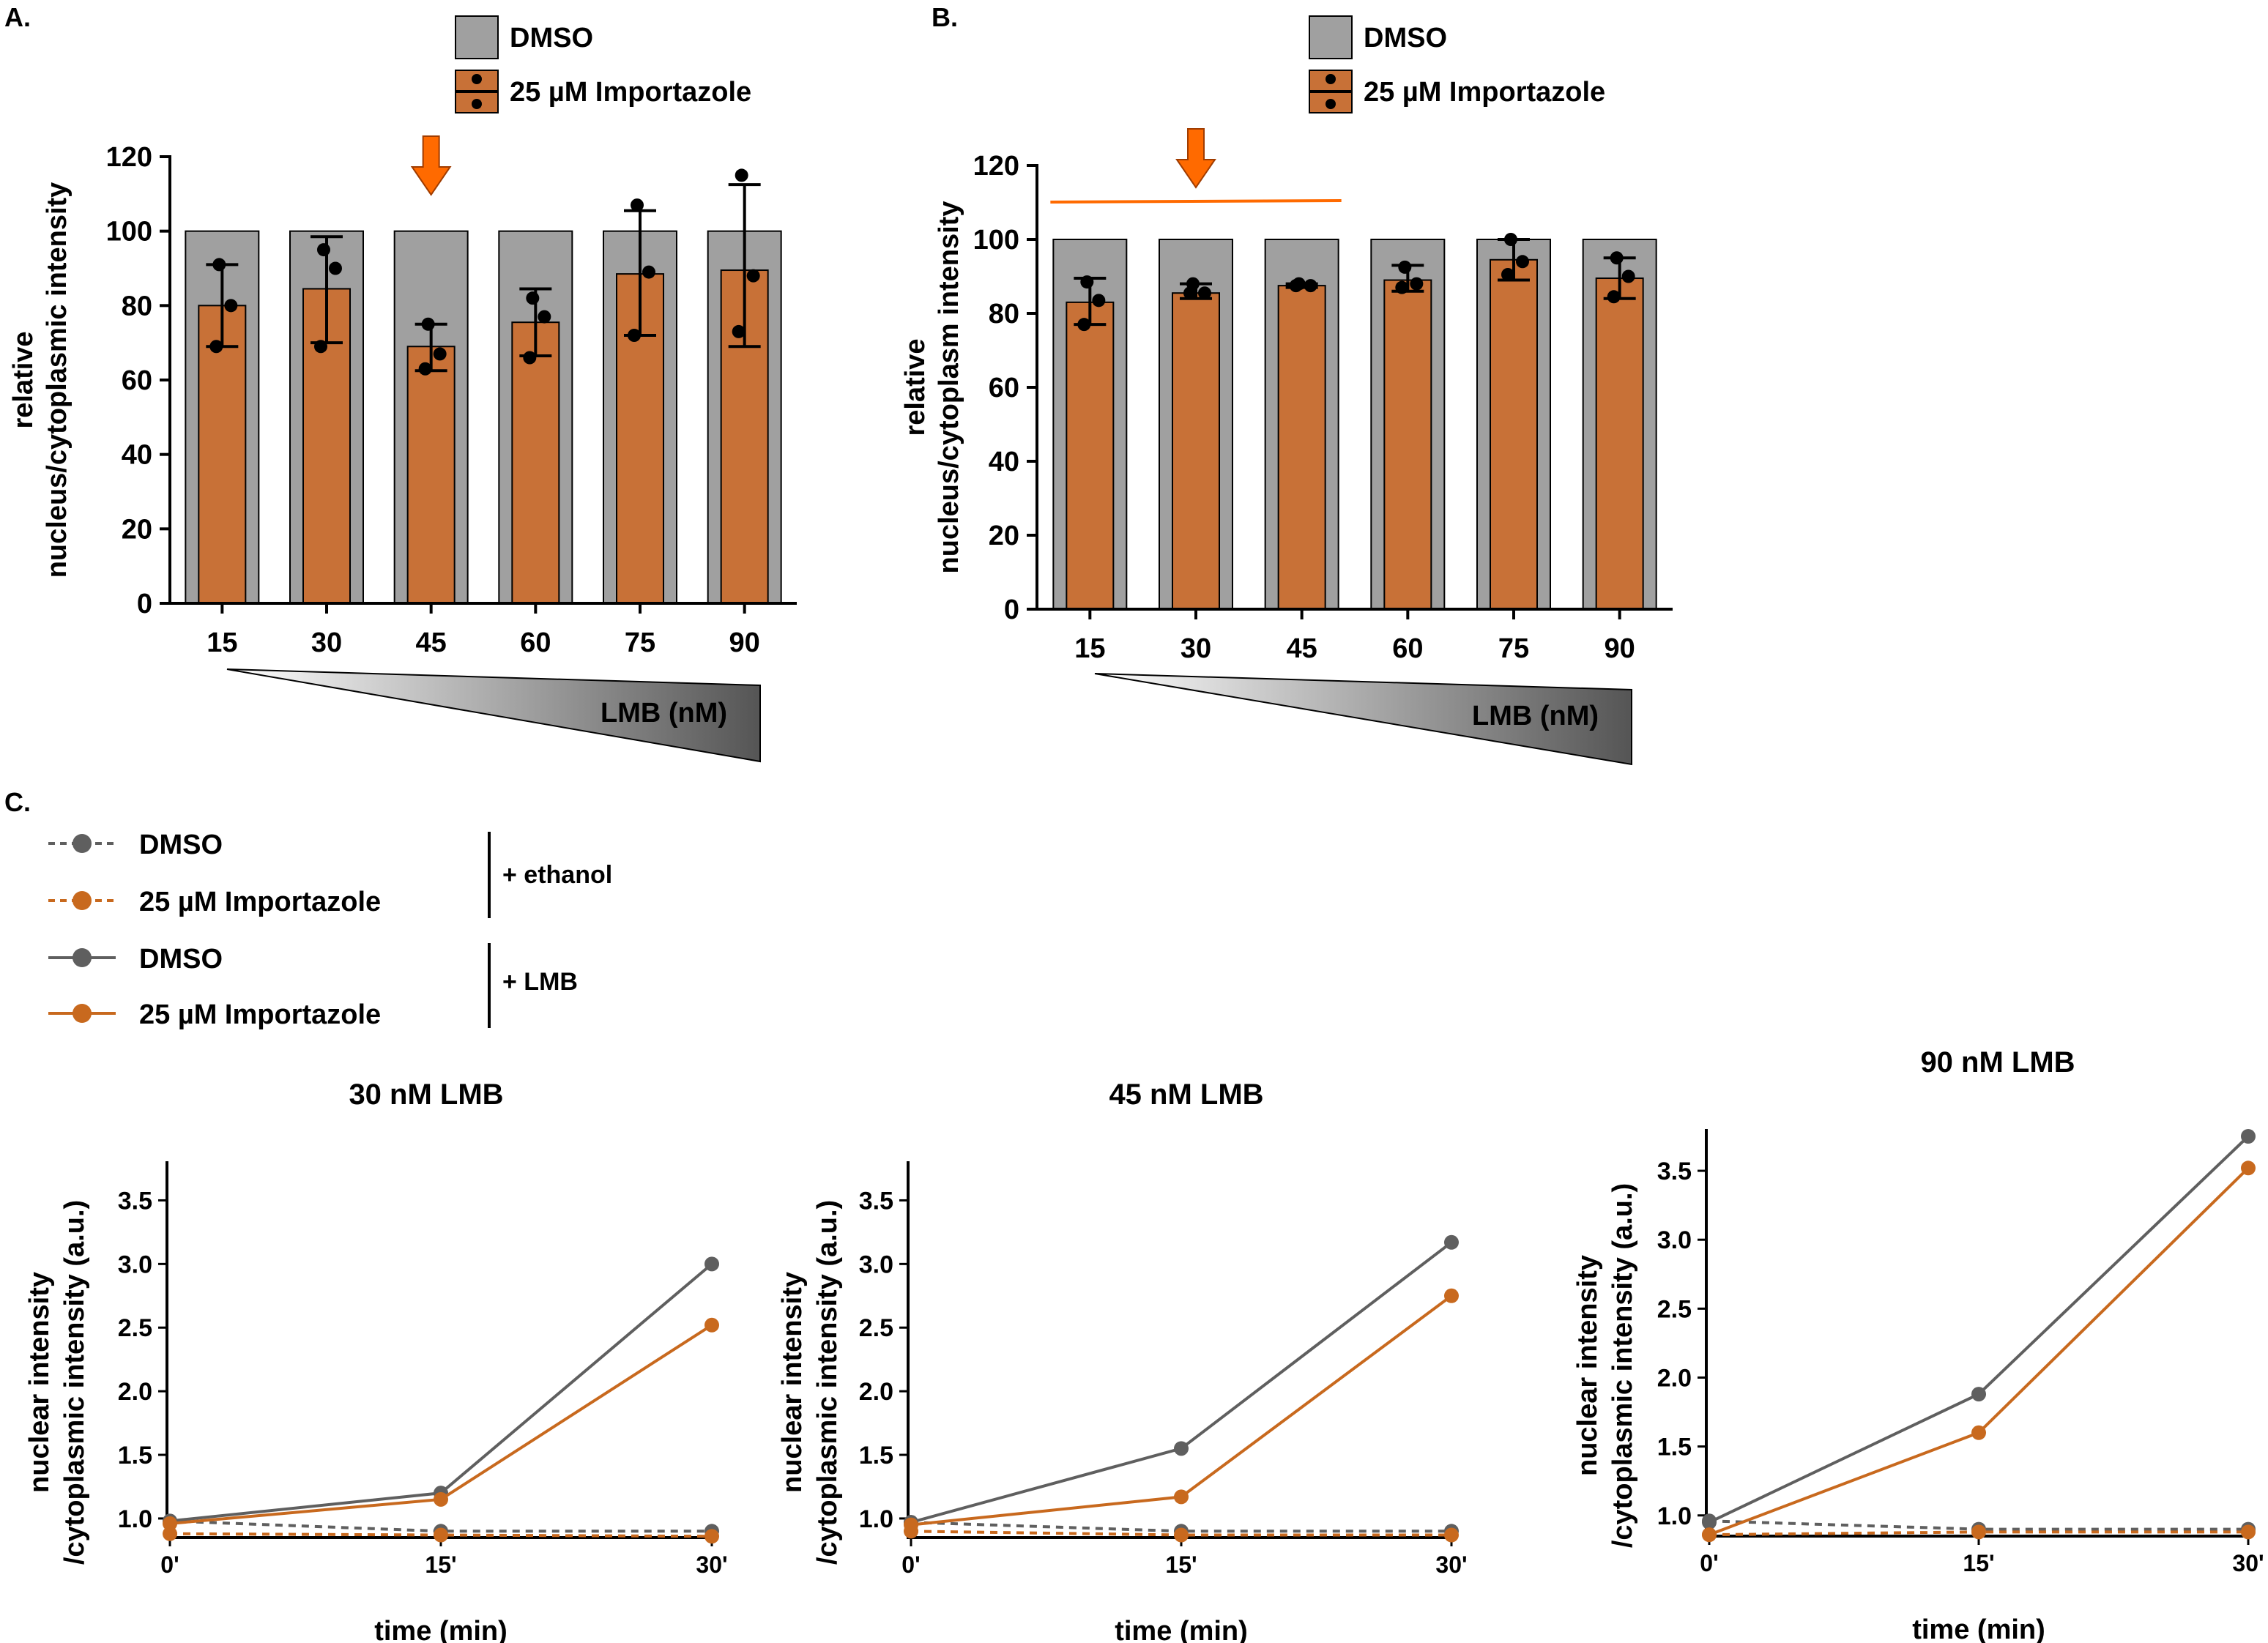 Image resolution: width=2268 pixels, height=1643 pixels. What do you see at coordinates (17, 17) in the screenshot?
I see `panel-label-a: A.` at bounding box center [17, 17].